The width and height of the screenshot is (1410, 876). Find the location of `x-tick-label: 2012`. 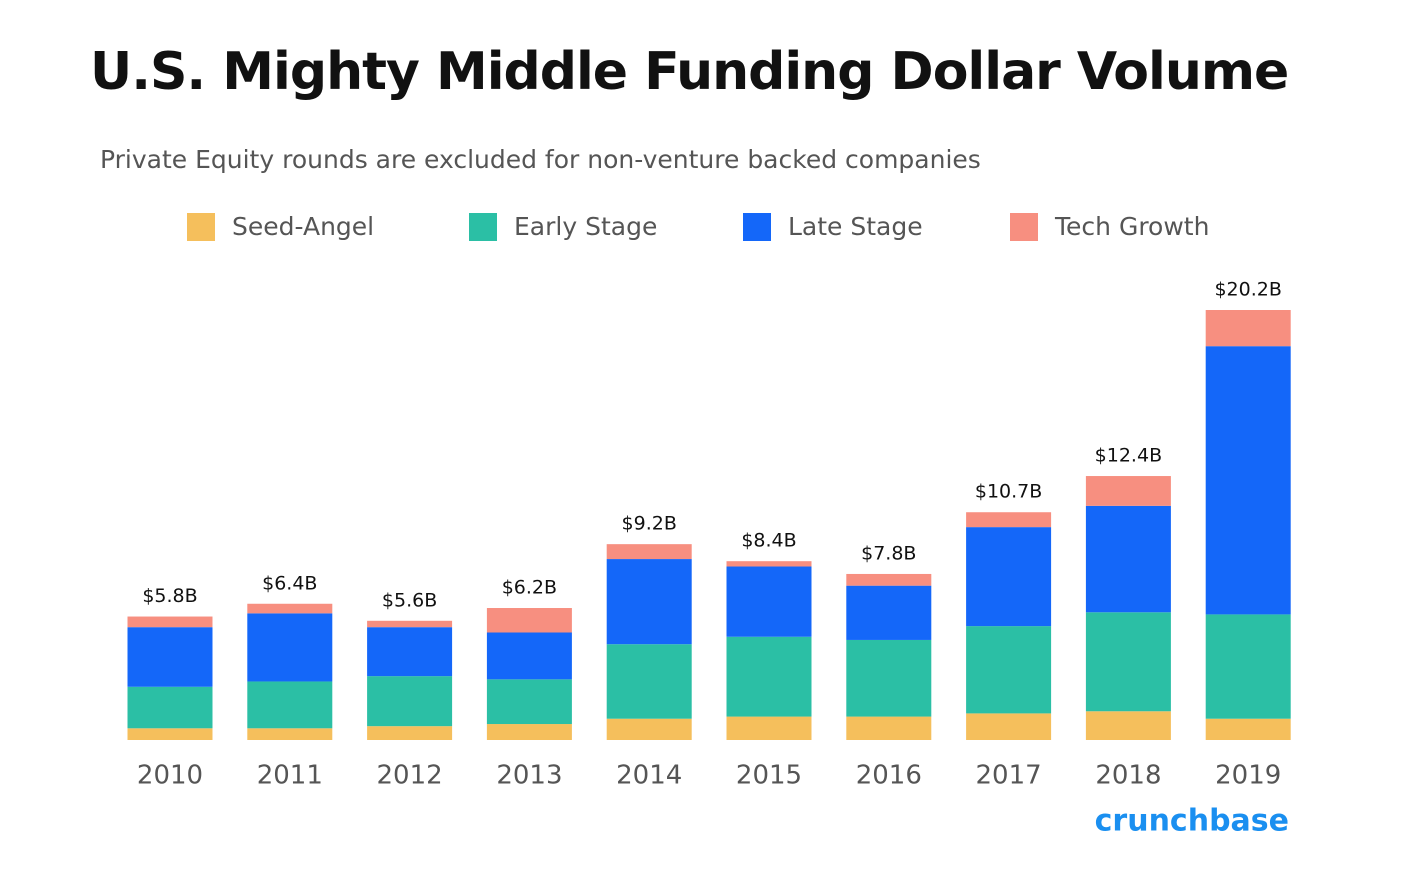

x-tick-label: 2012 is located at coordinates (410, 776).